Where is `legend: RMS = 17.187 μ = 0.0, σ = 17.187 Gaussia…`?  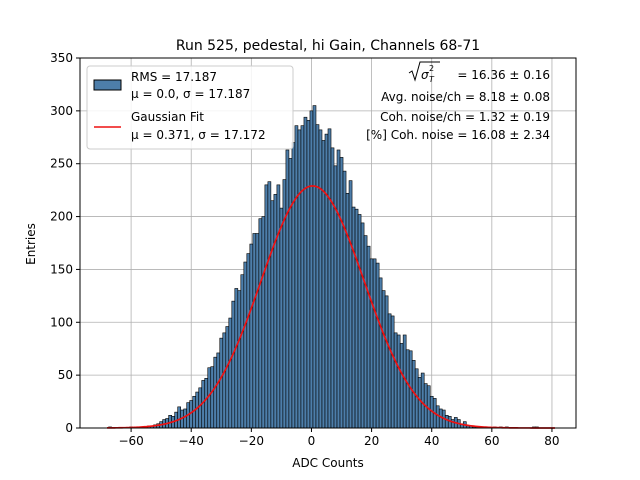
legend: RMS = 17.187 μ = 0.0, σ = 17.187 Gaussia… is located at coordinates (190, 107).